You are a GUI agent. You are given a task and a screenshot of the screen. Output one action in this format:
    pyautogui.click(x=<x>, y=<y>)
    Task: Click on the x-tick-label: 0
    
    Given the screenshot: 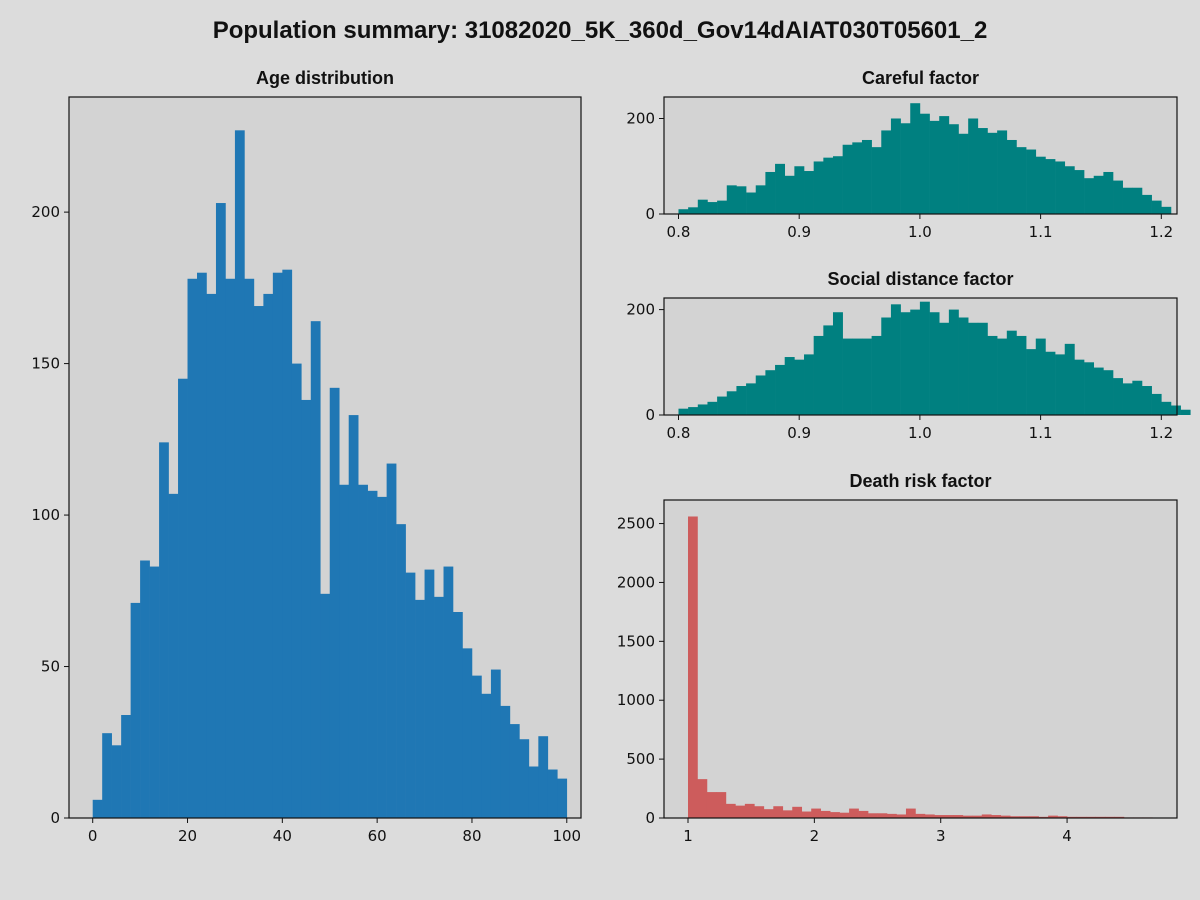 What is the action you would take?
    pyautogui.click(x=93, y=836)
    